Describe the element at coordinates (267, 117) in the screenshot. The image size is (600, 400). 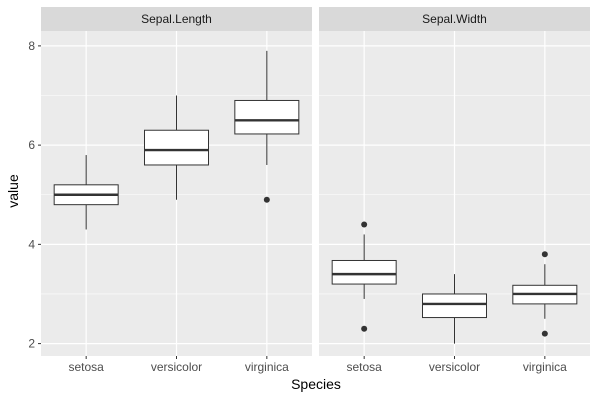
I see `box-virginica` at that location.